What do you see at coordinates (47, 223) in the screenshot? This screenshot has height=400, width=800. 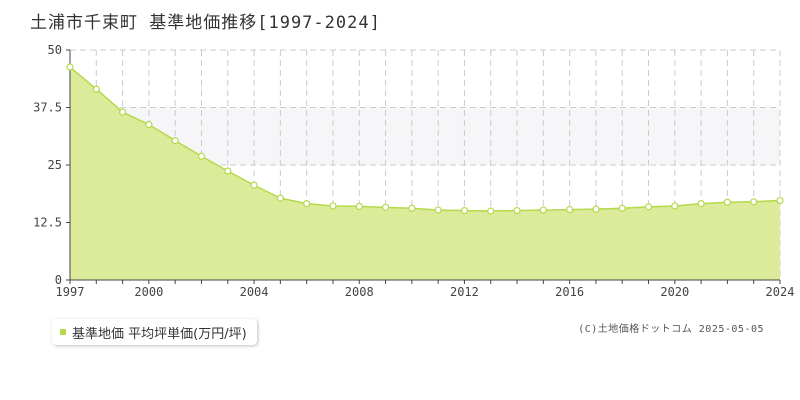 I see `y-tick-label: 12.5` at bounding box center [47, 223].